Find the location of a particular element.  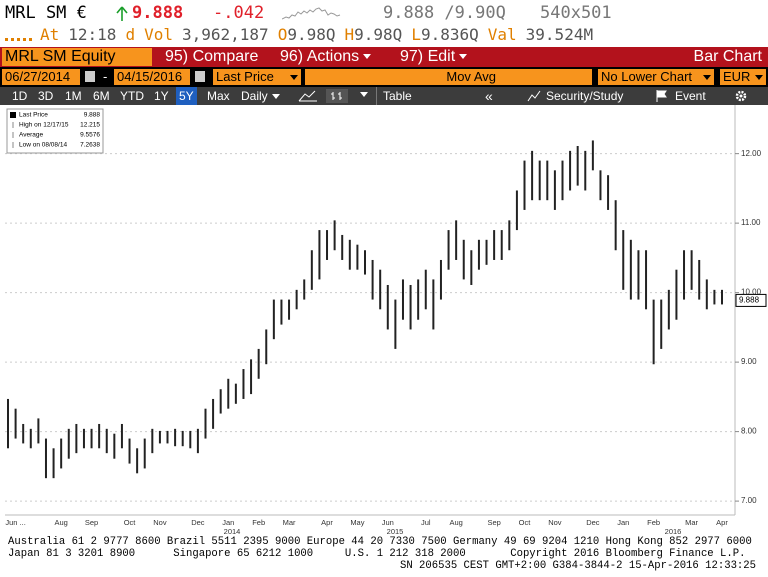

period: 1D is located at coordinates (20, 96).